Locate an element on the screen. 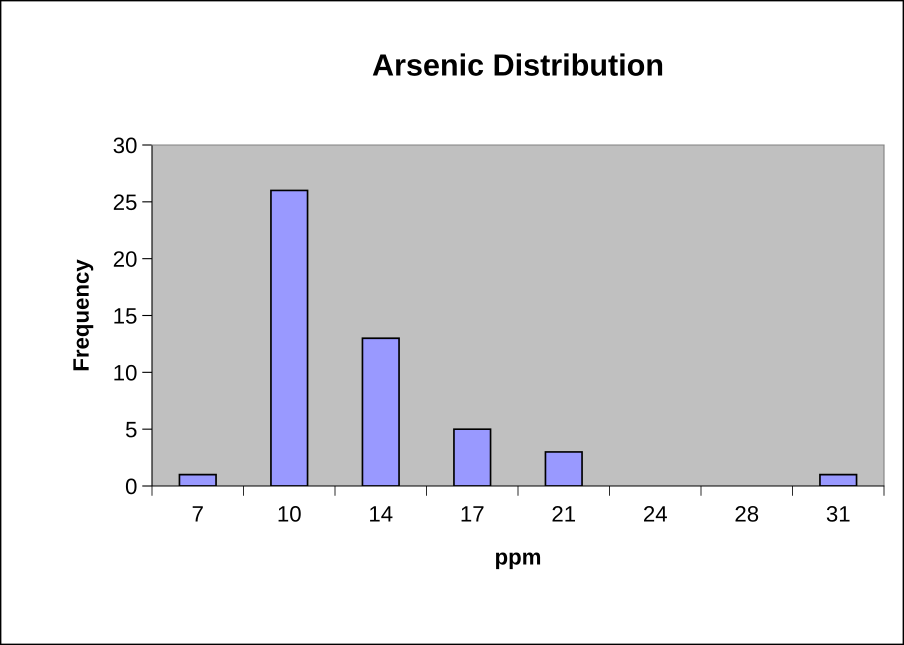 The height and width of the screenshot is (645, 904). y-tick-label: 15 is located at coordinates (125, 316).